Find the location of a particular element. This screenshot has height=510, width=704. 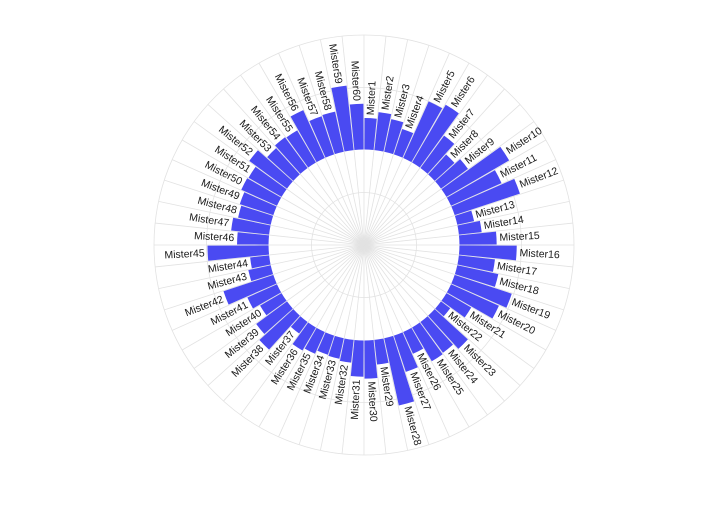

bar-label: Mister45 is located at coordinates (184, 254).